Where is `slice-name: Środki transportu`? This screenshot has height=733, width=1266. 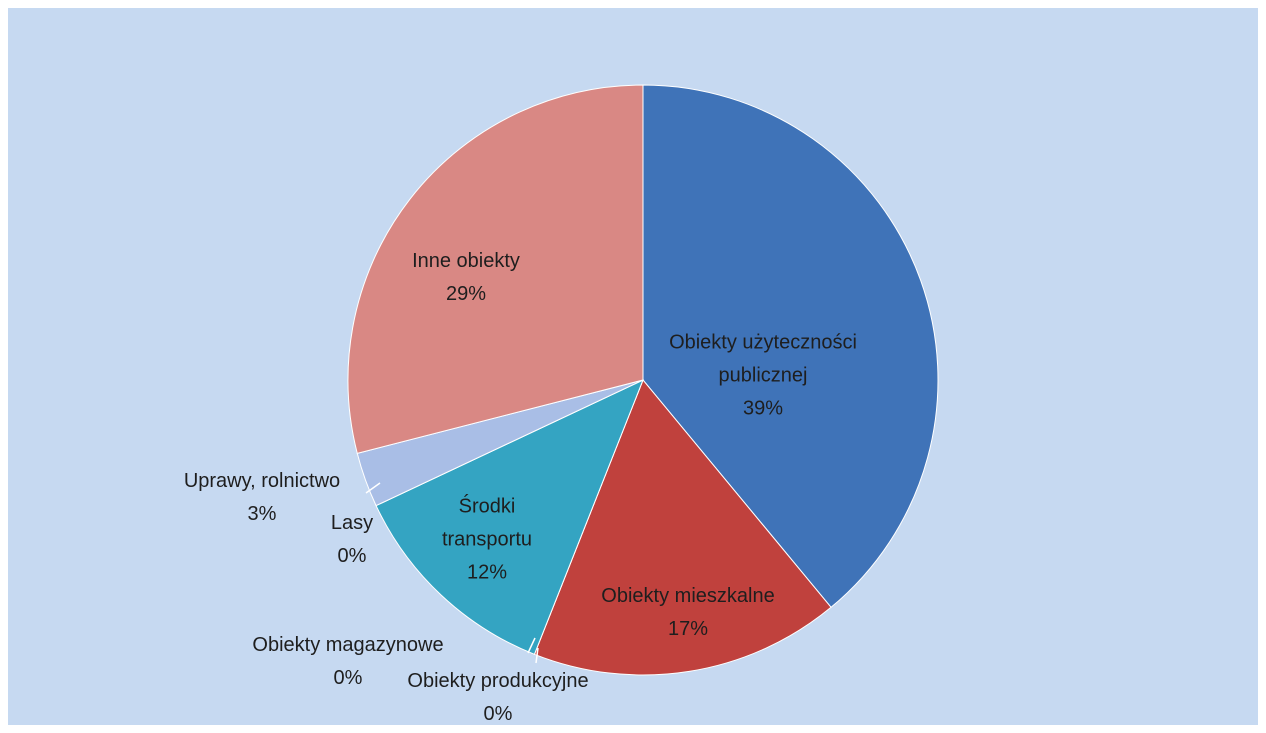
slice-name: Środki transportu is located at coordinates (487, 523).